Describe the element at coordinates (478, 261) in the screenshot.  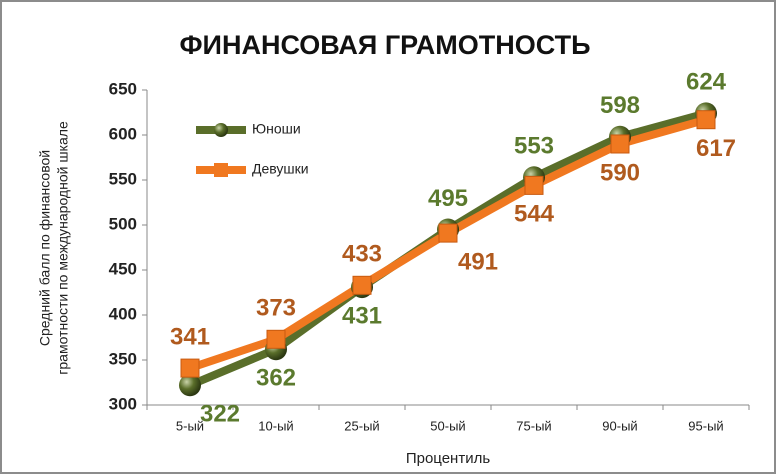
I see `data-label: 491` at that location.